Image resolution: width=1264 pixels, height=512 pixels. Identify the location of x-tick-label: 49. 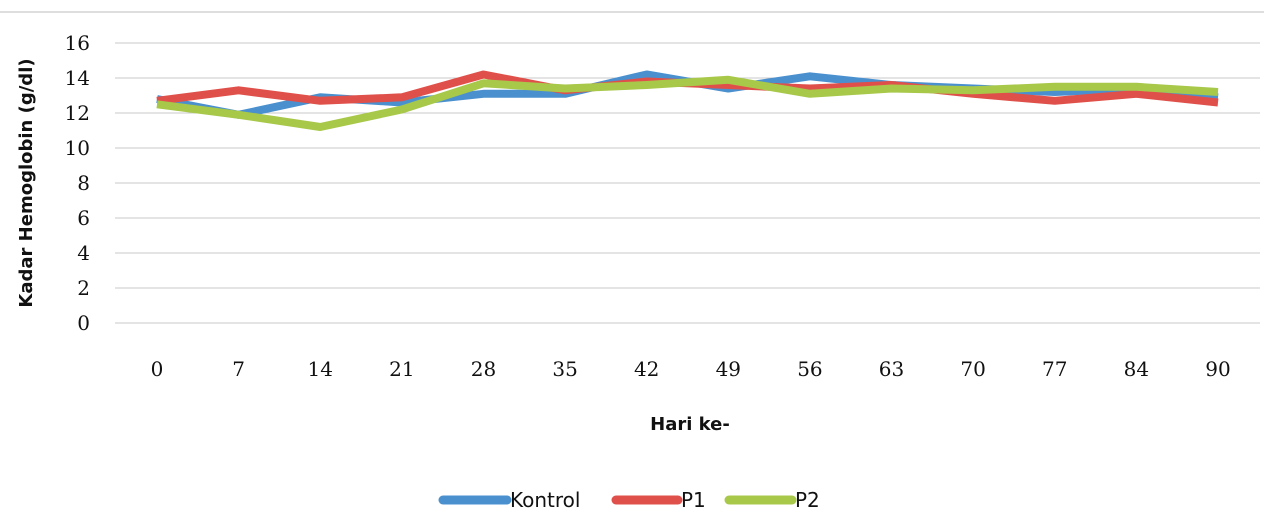
(728, 369).